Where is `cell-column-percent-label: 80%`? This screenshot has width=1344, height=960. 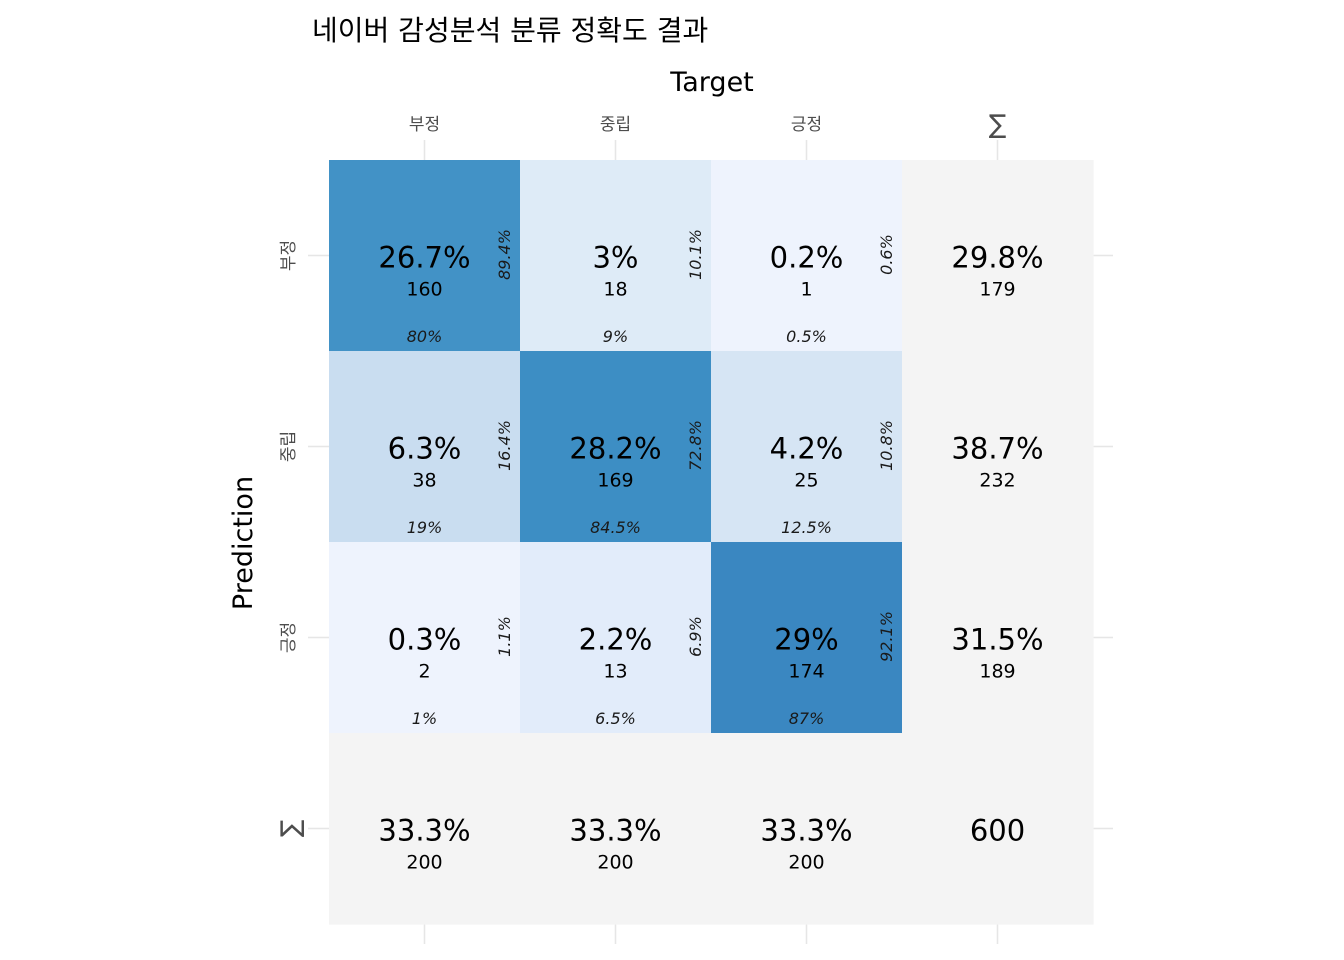
cell-column-percent-label: 80% is located at coordinates (425, 336).